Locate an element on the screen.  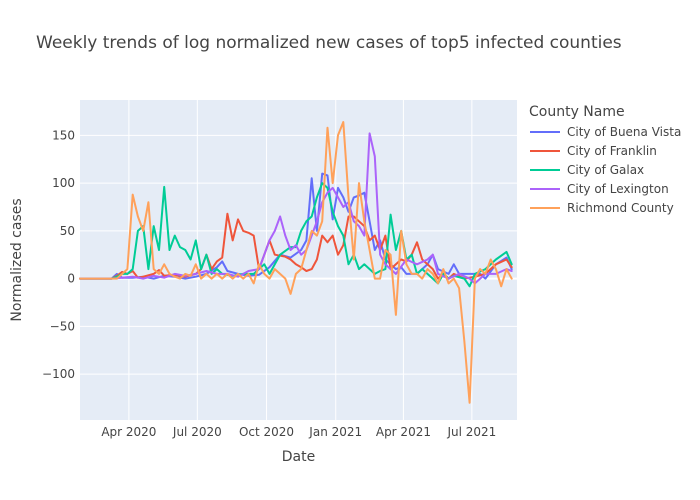
legend-label: City of Franklin is located at coordinates (612, 151).